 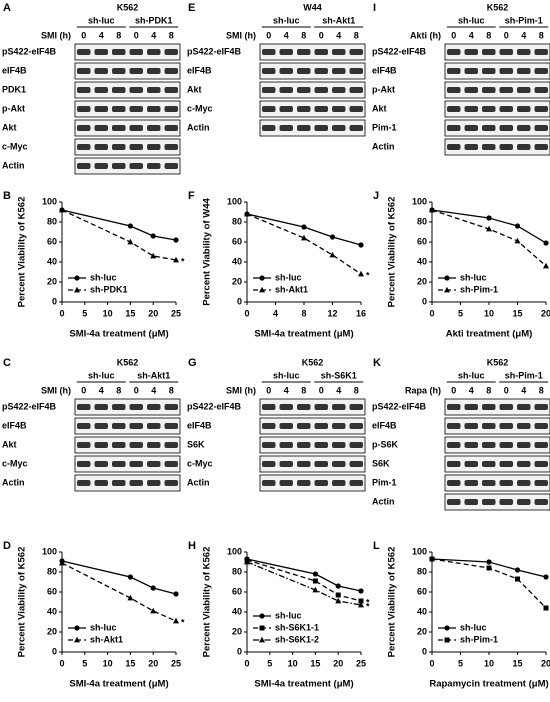 What do you see at coordinates (52, 241) in the screenshot?
I see `y-tick-label: 60` at bounding box center [52, 241].